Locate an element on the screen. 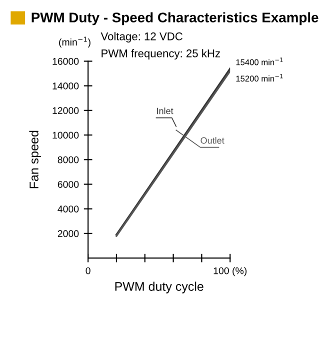 The width and height of the screenshot is (325, 340). y-axis-title: Fan speed is located at coordinates (35, 159).